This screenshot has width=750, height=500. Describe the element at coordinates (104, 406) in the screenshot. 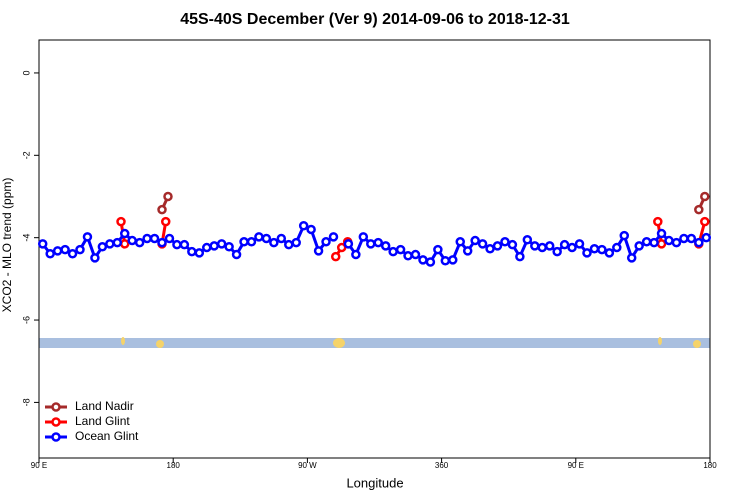

I see `legend-label: Land Nadir` at that location.